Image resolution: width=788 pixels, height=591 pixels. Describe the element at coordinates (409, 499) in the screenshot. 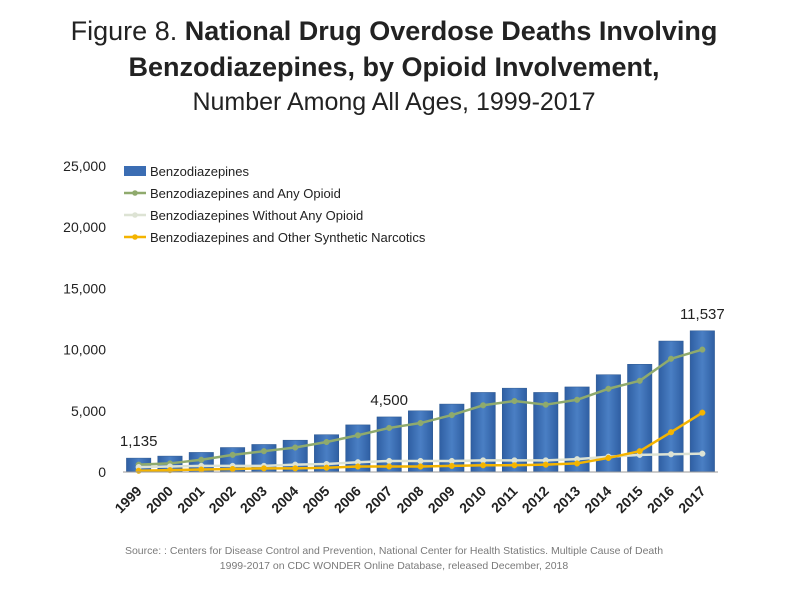

I see `x-tick-label: 2008` at that location.